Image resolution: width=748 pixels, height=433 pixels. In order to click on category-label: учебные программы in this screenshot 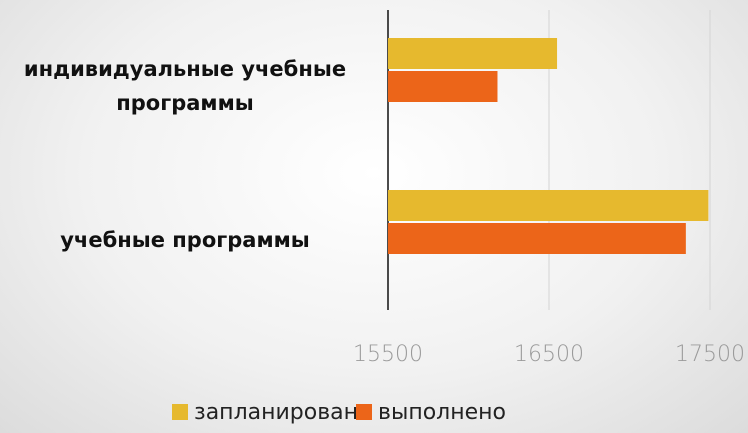, I will do `click(185, 240)`.